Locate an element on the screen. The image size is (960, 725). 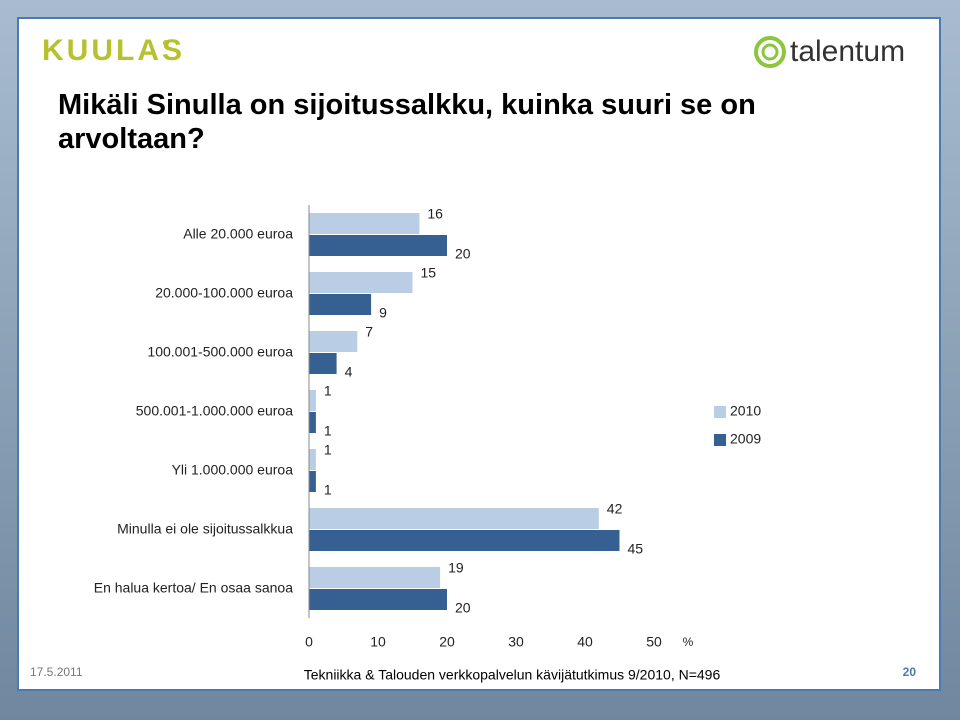
footer-date: 17.5.2011 is located at coordinates (56, 672).